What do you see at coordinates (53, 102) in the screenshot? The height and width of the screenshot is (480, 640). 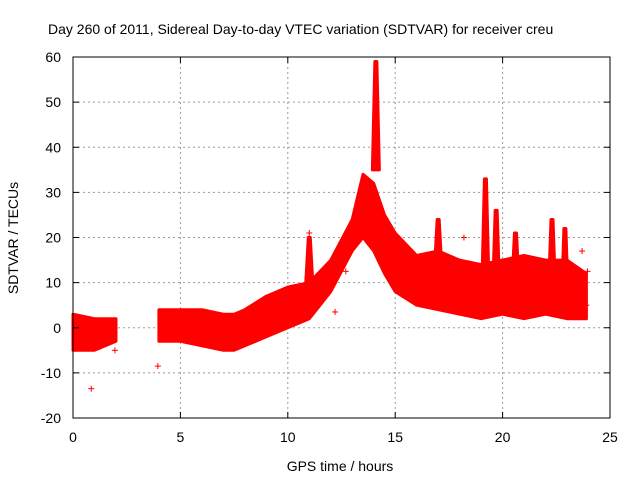 I see `y-tick-label: 50` at bounding box center [53, 102].